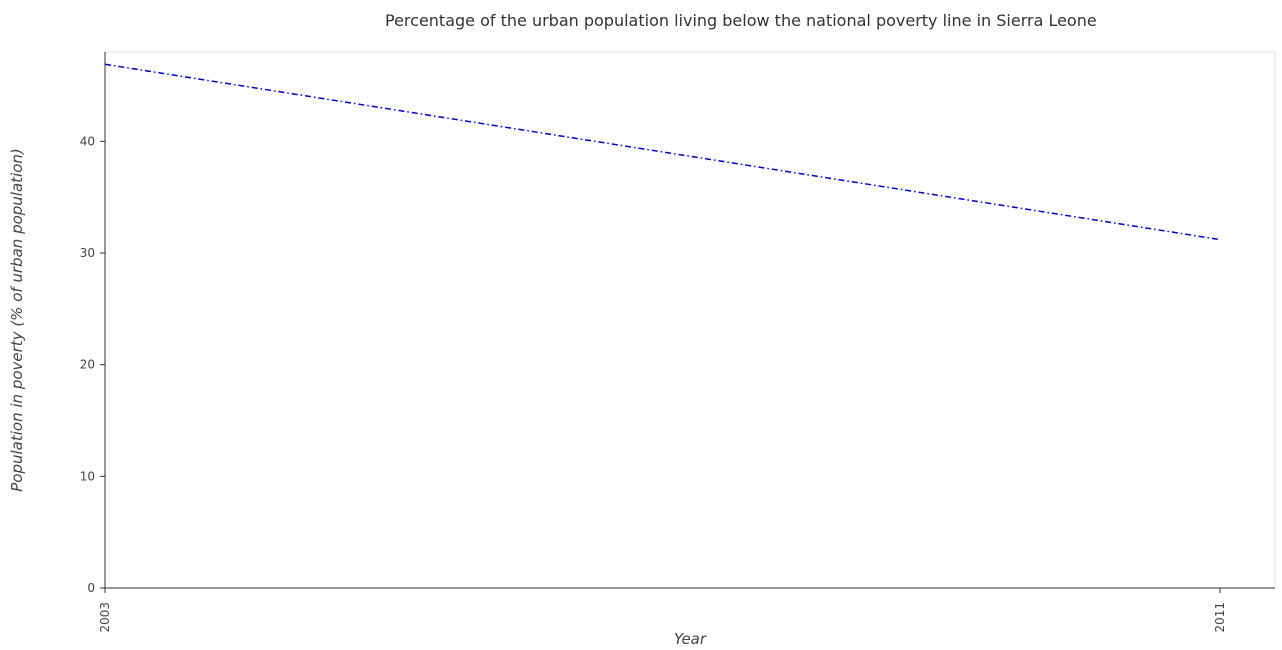 The height and width of the screenshot is (650, 1282). I want to click on x-tick-label: 2003, so click(105, 617).